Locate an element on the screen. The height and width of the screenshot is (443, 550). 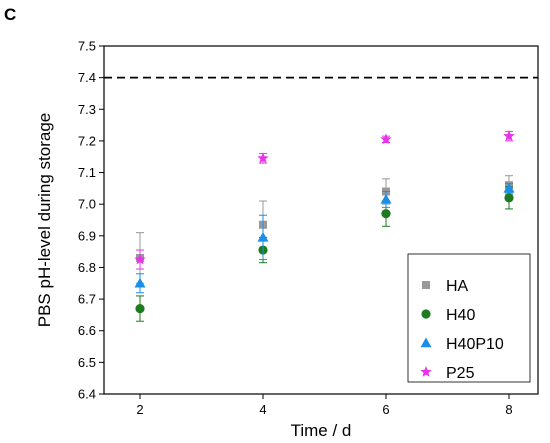
legend: HA H40 H40P10 P25 is located at coordinates (469, 318).